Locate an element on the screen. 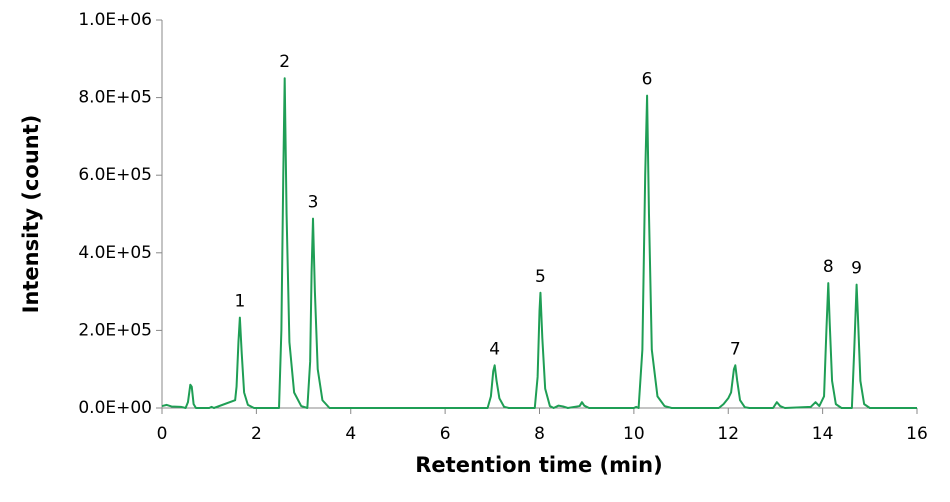  y-tick-label: 6.0E+05 is located at coordinates (115, 175).